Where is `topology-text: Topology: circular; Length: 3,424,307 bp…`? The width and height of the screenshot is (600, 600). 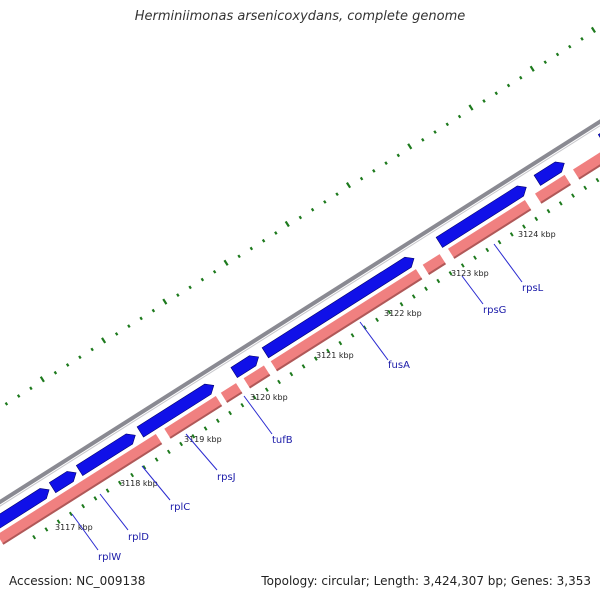 topology-text: Topology: circular; Length: 3,424,307 bp… is located at coordinates (426, 581).